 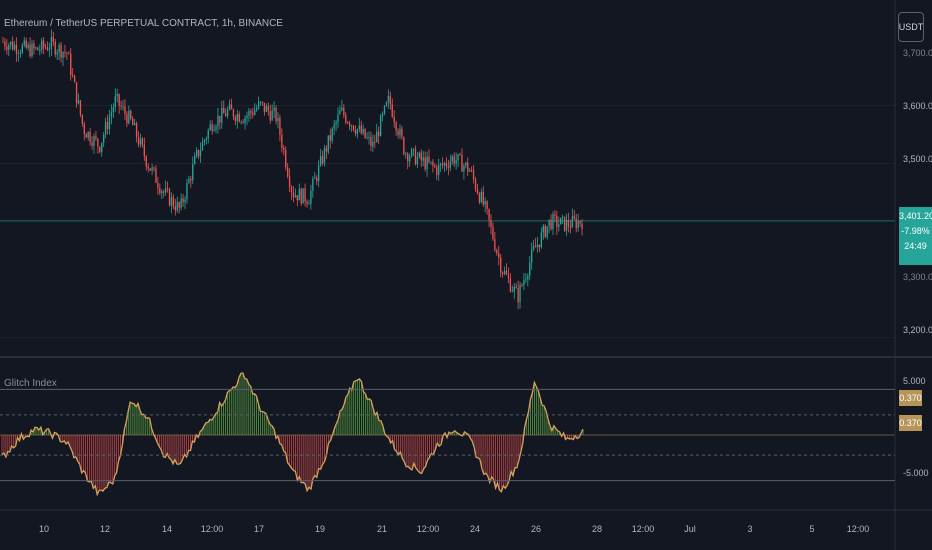 What do you see at coordinates (536, 529) in the screenshot?
I see `time-axis-label: 26` at bounding box center [536, 529].